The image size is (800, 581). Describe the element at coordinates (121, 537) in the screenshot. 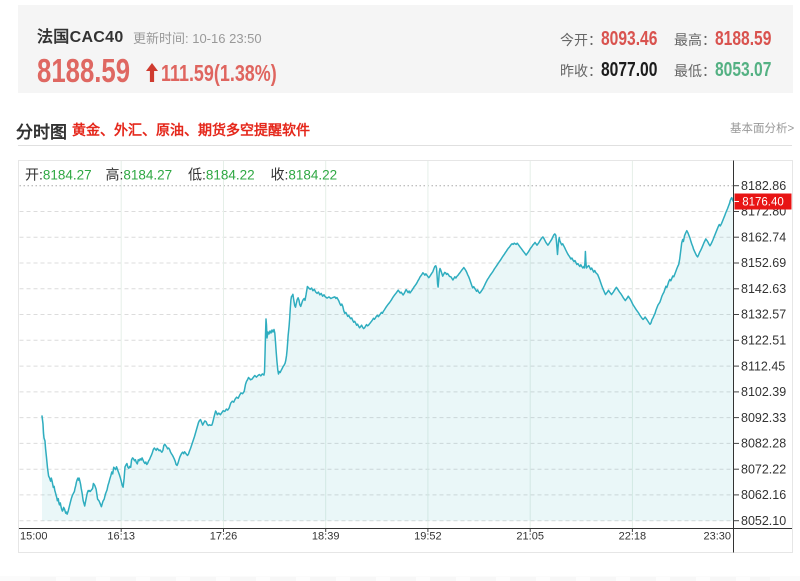

I see `svg-text: 16:13` at that location.